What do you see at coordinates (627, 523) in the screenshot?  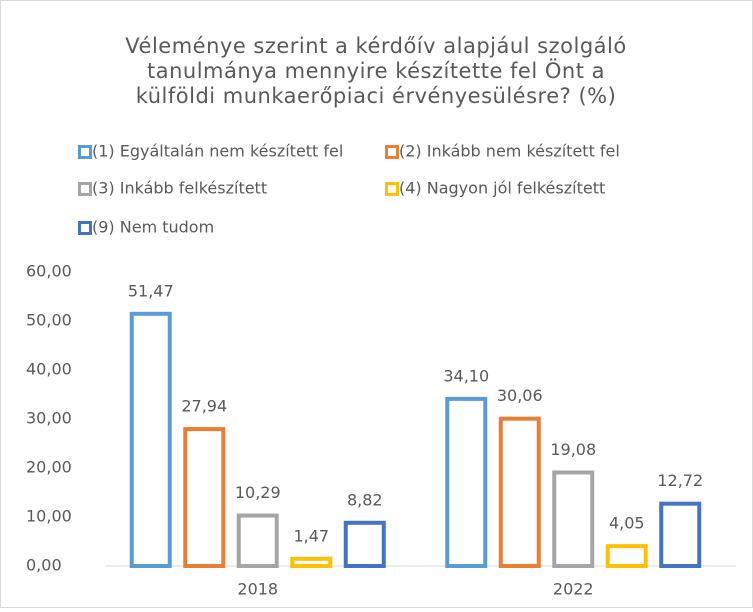 I see `data-label: 4,05` at bounding box center [627, 523].